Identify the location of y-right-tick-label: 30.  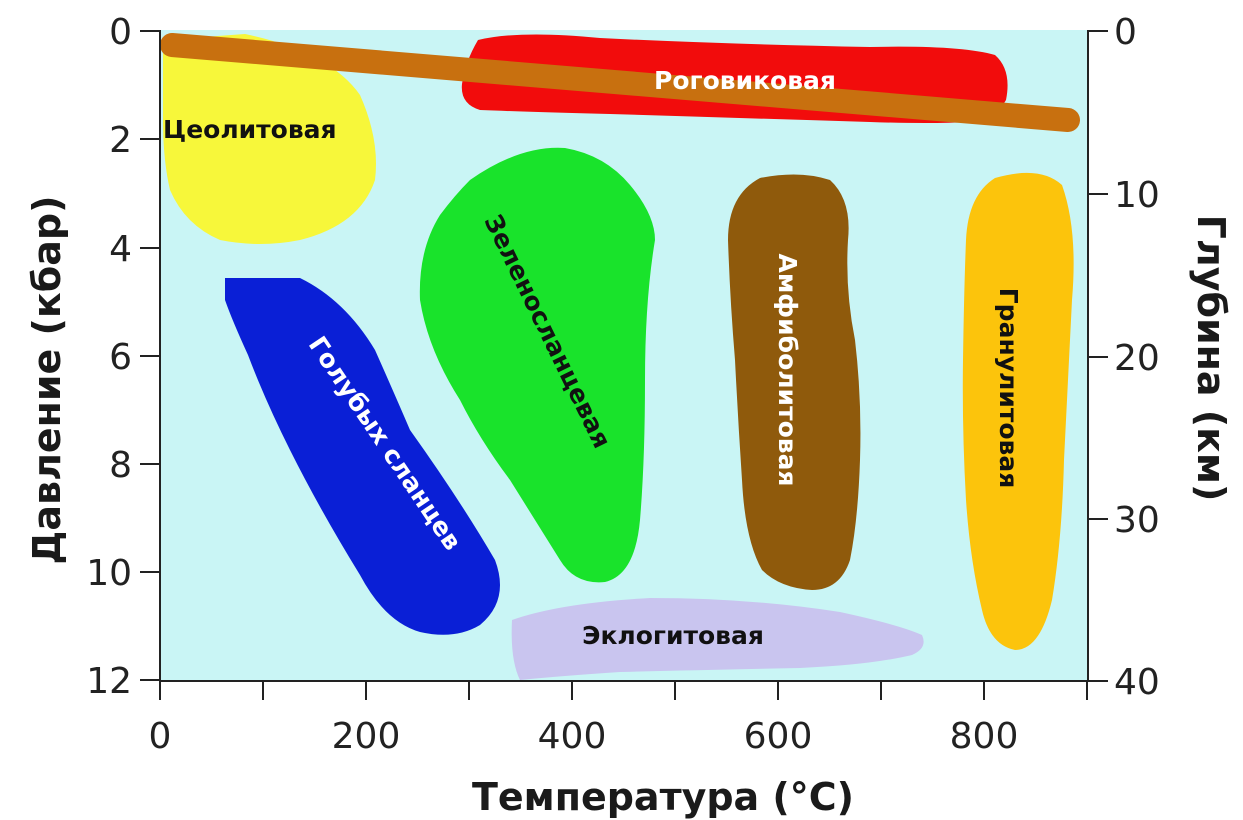
(1137, 520).